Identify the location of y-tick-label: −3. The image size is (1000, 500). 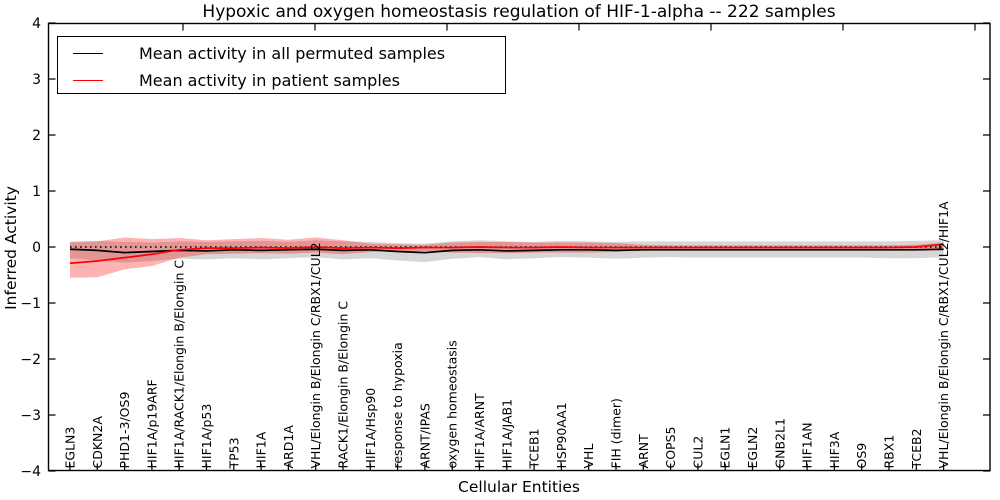
(30, 416).